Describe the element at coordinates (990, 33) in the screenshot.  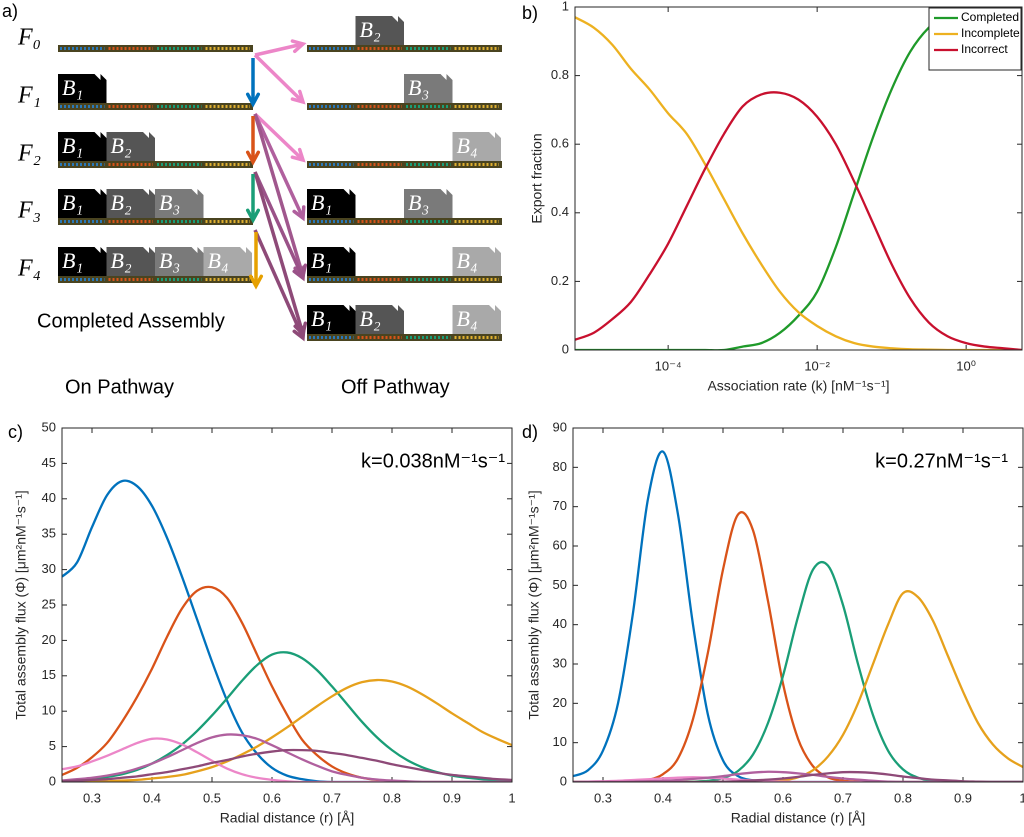
I see `legend-label: Incomplete` at that location.